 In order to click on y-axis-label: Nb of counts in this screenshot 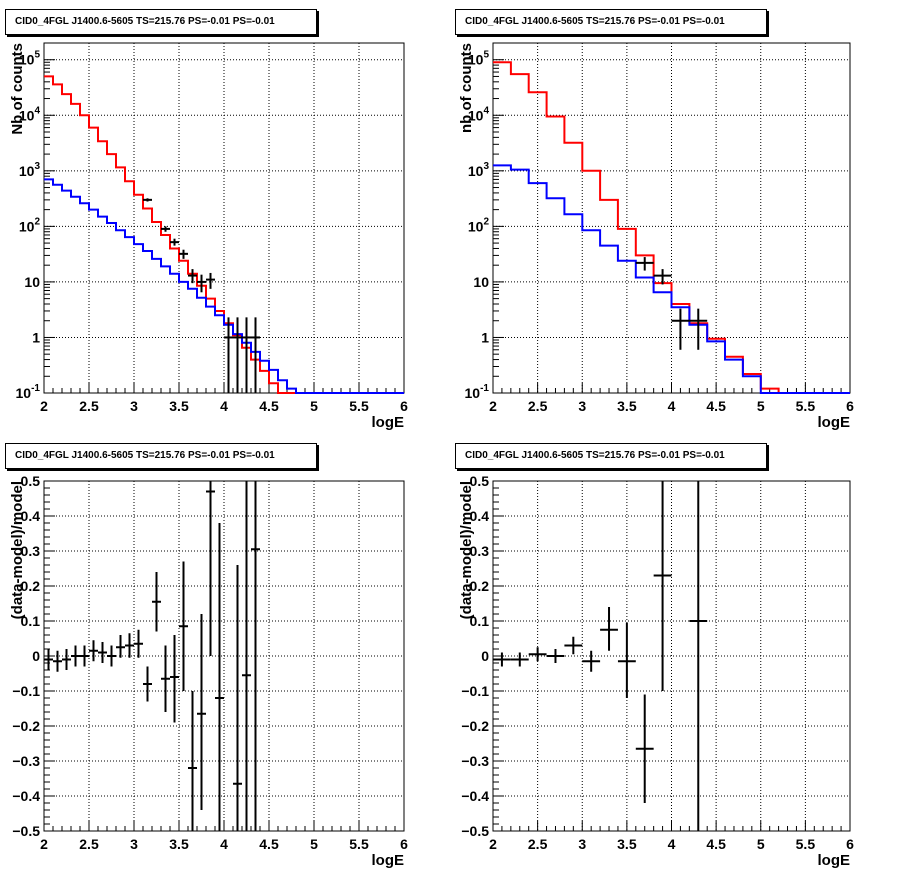, I will do `click(17, 89)`.